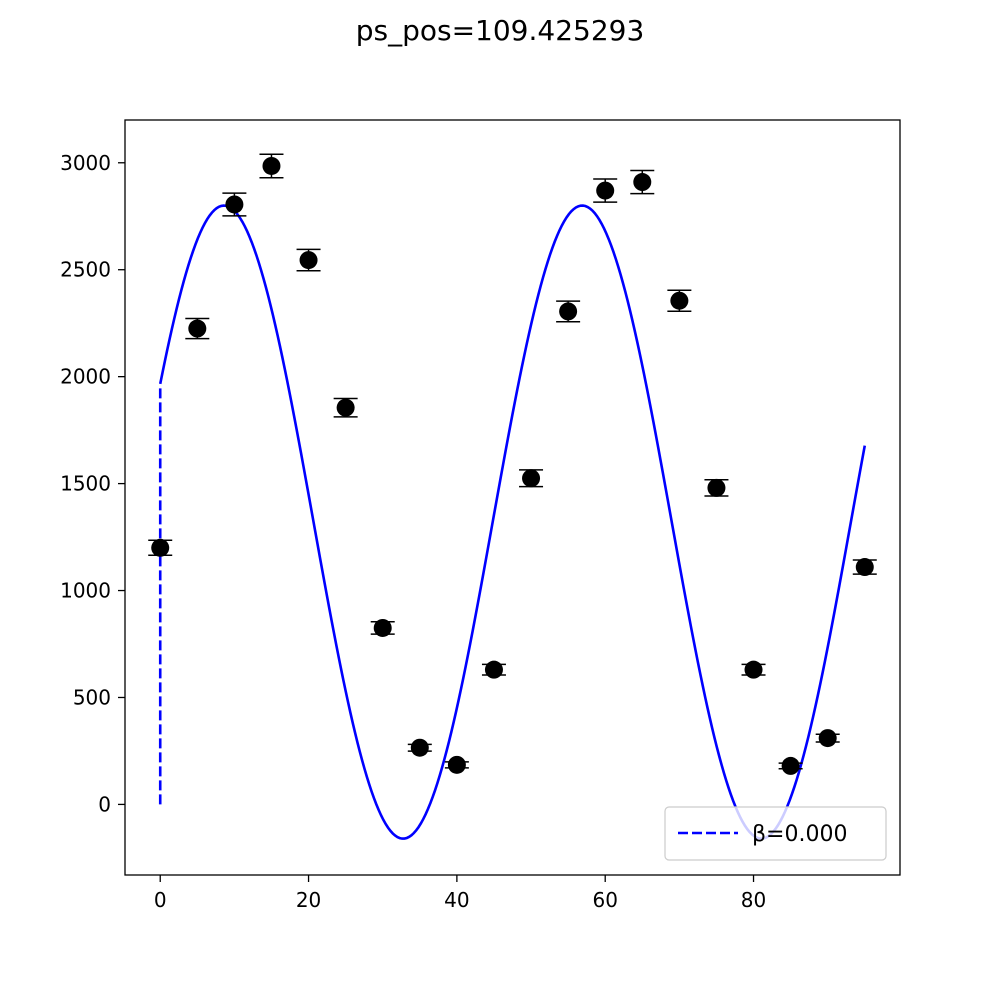  I want to click on y-tick-label: 500, so click(92, 697).